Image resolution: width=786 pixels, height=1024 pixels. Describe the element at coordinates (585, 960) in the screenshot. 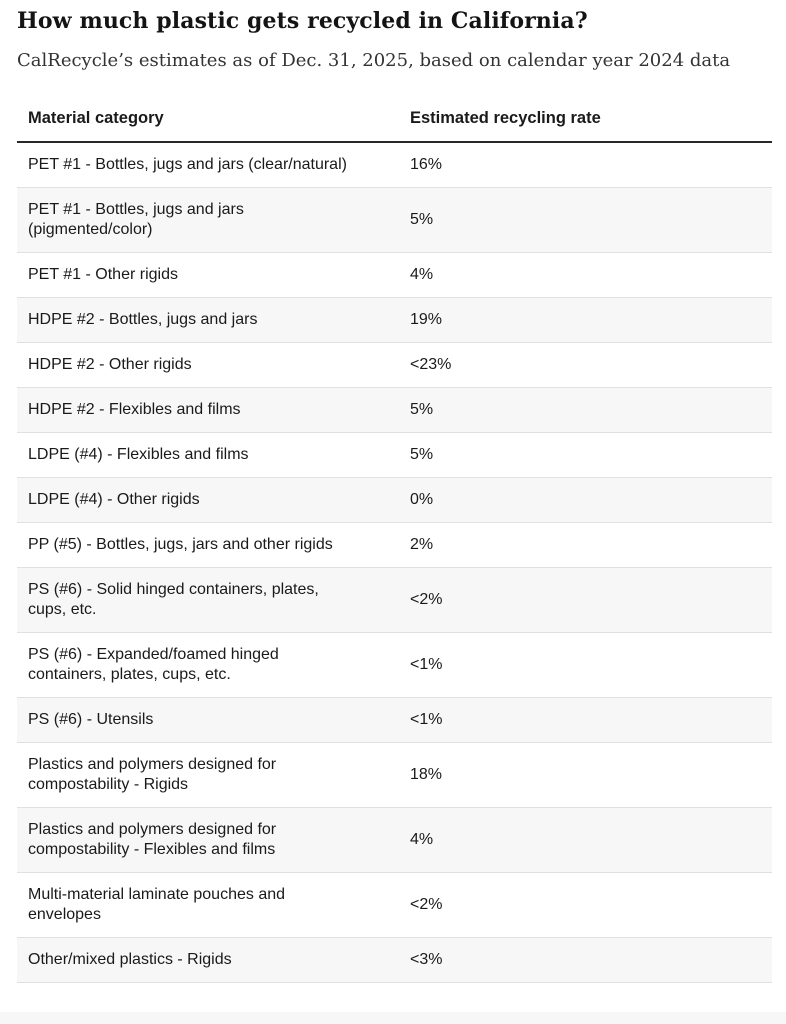

I see `recycling-rate-cell: <3%` at that location.